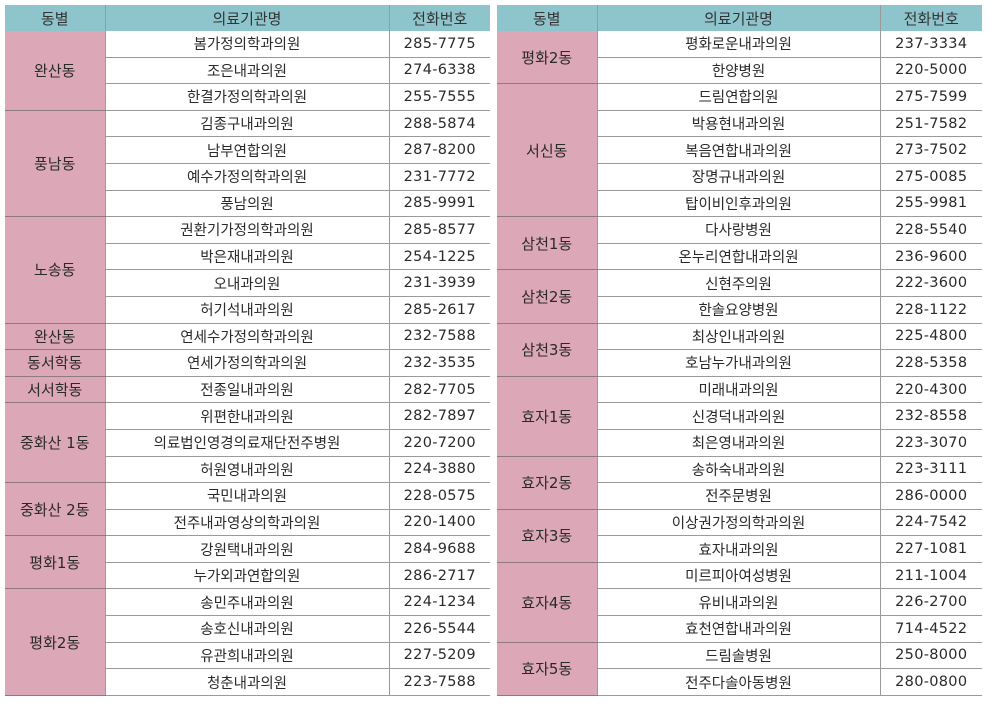 The width and height of the screenshot is (991, 709). I want to click on clinic-name: 송민주내과의원, so click(247, 602).